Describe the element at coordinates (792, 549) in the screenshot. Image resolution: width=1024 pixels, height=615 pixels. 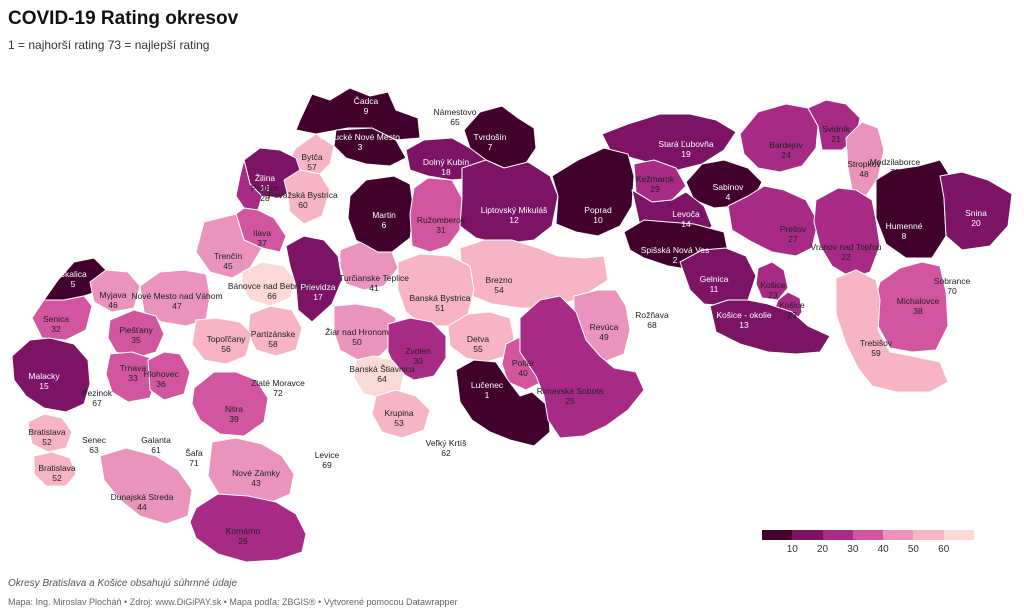
I see `legend-tick-label: 10` at that location.